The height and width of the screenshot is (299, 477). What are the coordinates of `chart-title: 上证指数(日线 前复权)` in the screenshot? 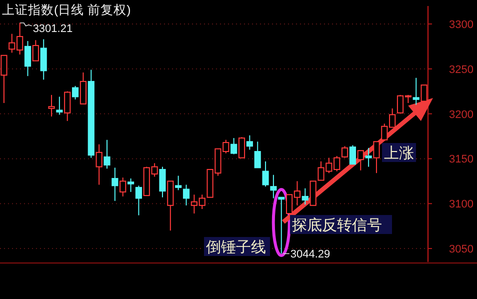 It's located at (66, 10).